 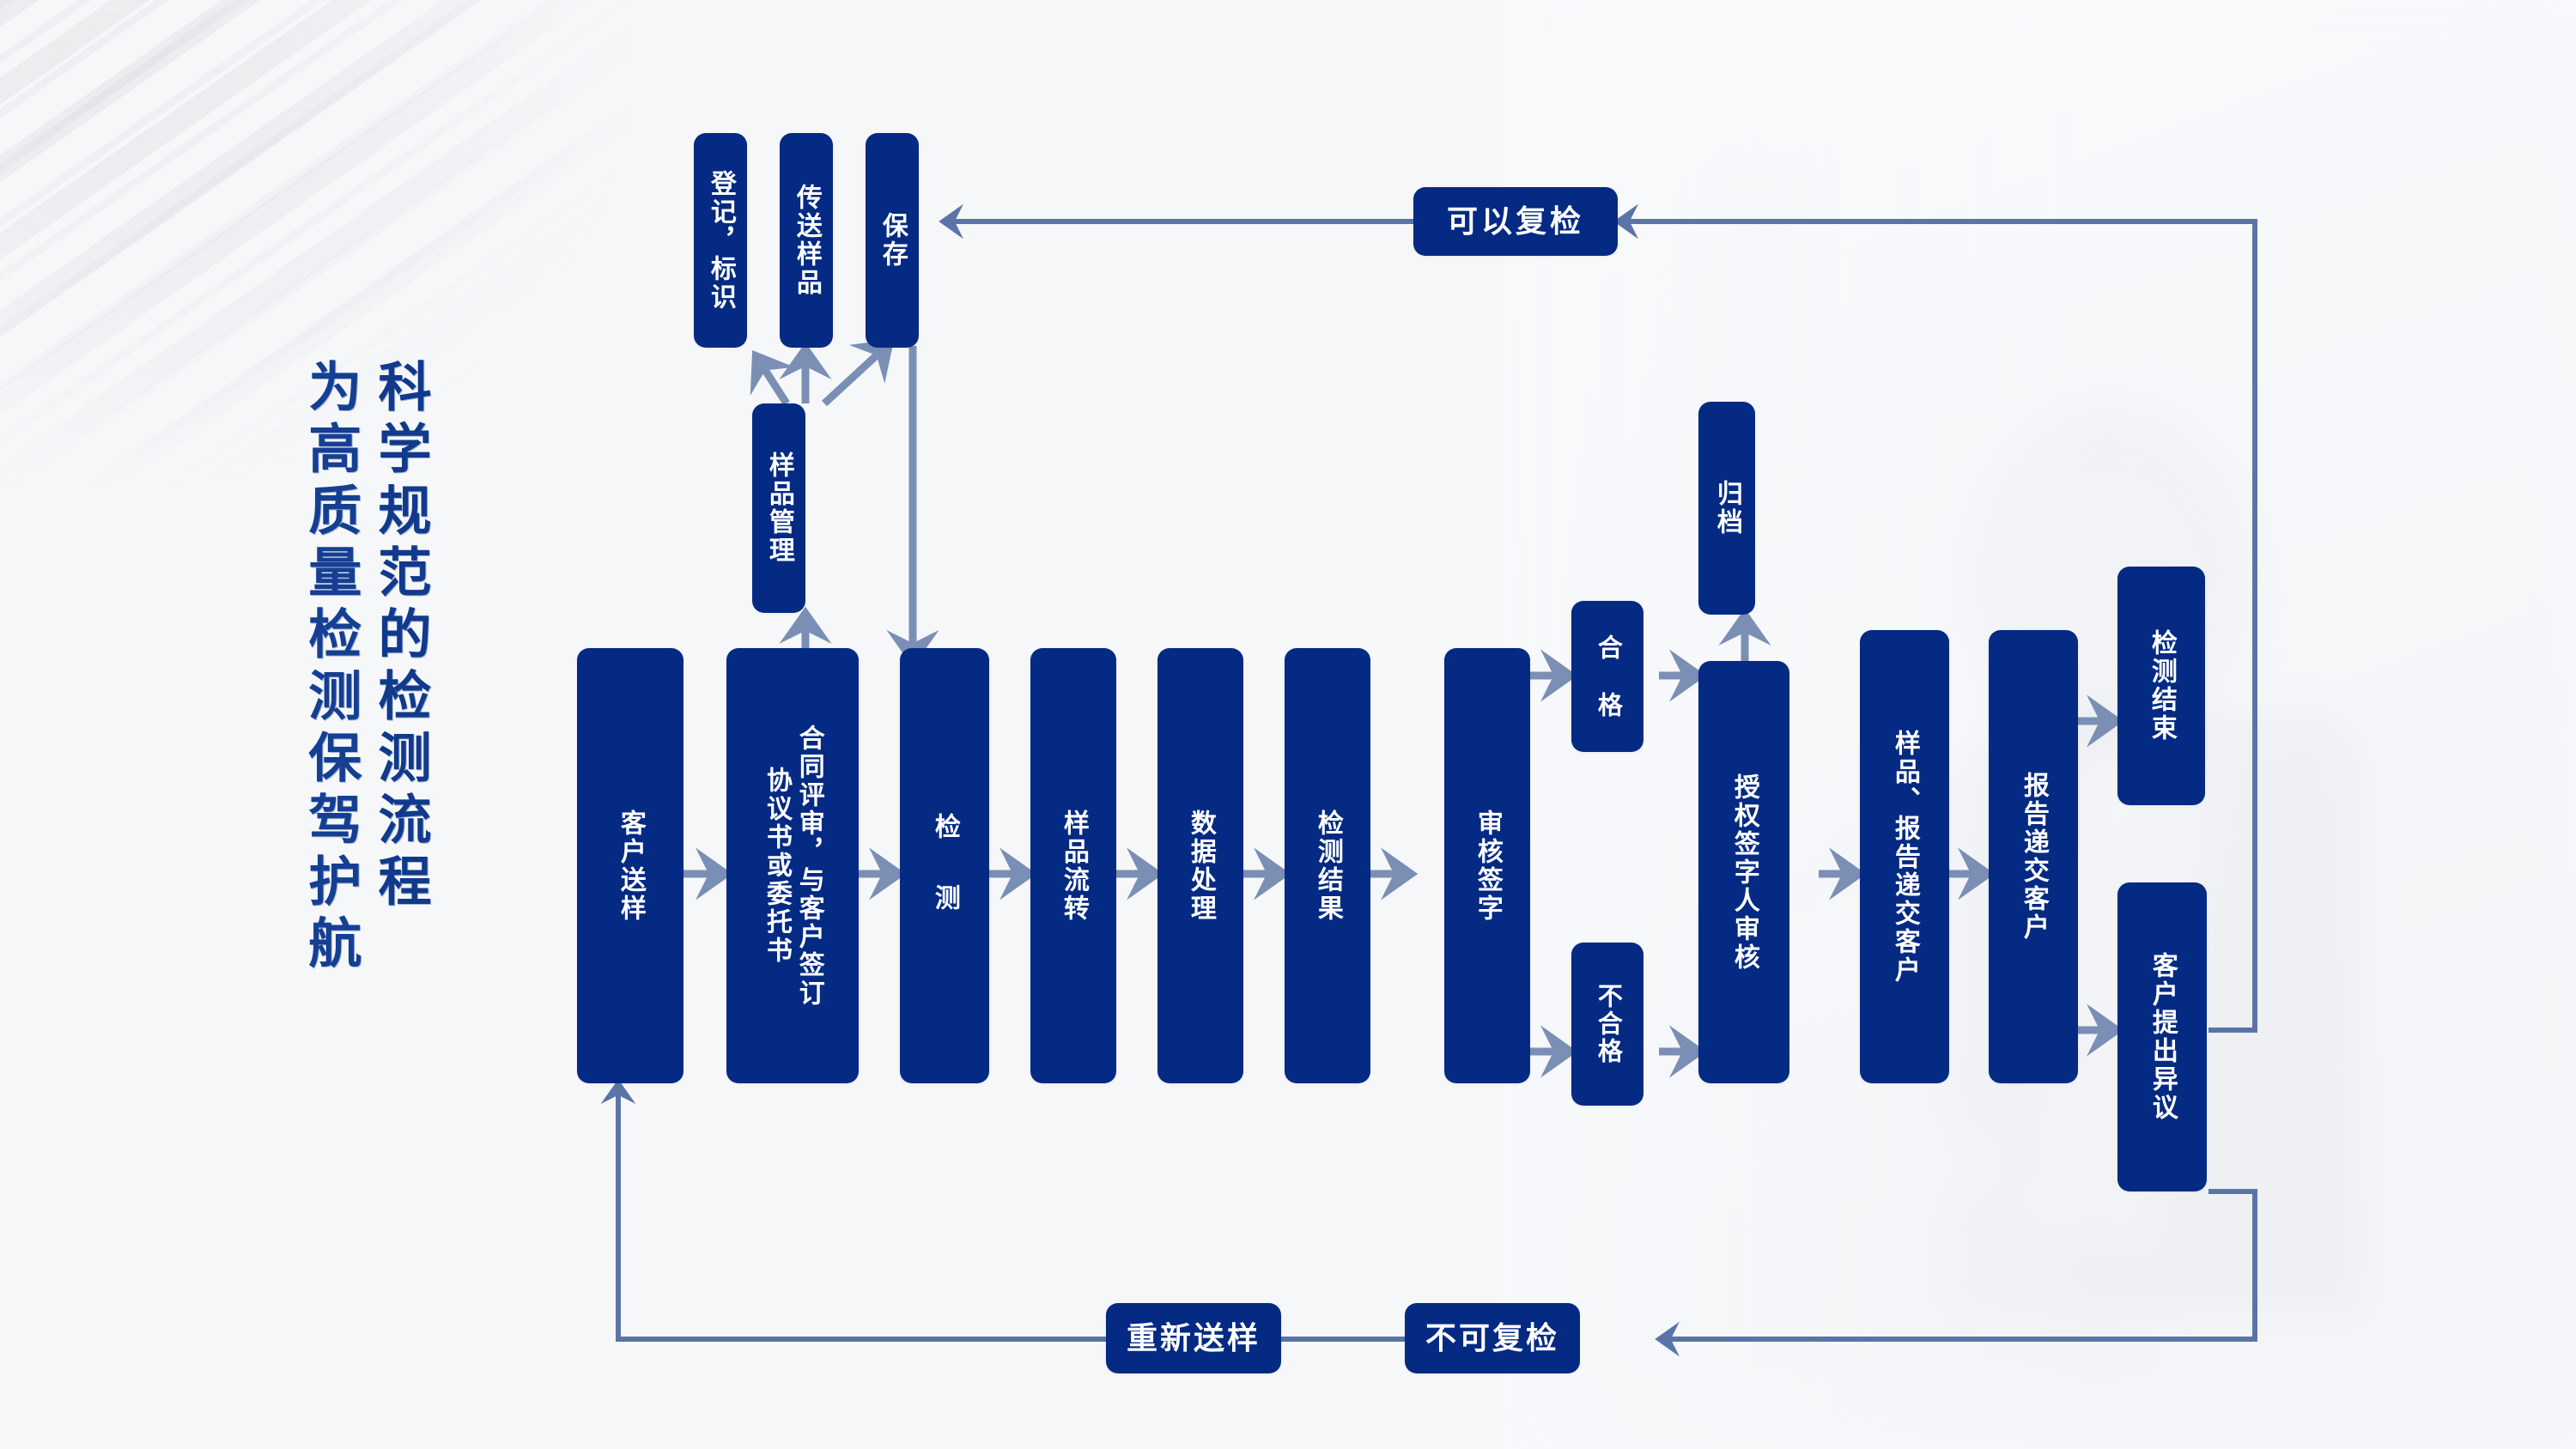 I want to click on node-authorized-signatory-review: 授权签字人审核, so click(x=1744, y=872).